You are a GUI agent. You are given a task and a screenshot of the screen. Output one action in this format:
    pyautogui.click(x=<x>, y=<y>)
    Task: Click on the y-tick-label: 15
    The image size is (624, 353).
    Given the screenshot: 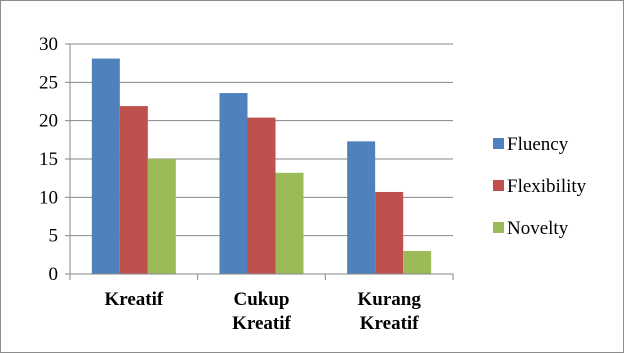 What is the action you would take?
    pyautogui.click(x=48, y=159)
    